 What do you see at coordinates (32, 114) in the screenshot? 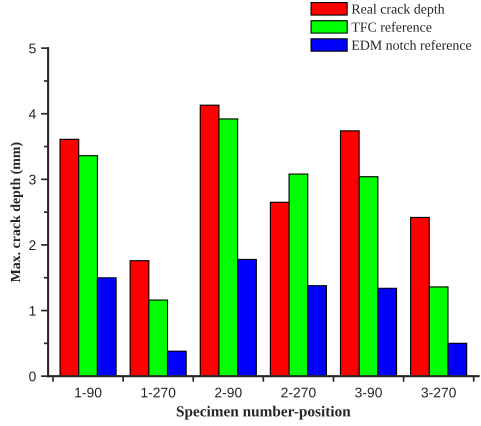
I see `y-tick-label: 4` at bounding box center [32, 114].